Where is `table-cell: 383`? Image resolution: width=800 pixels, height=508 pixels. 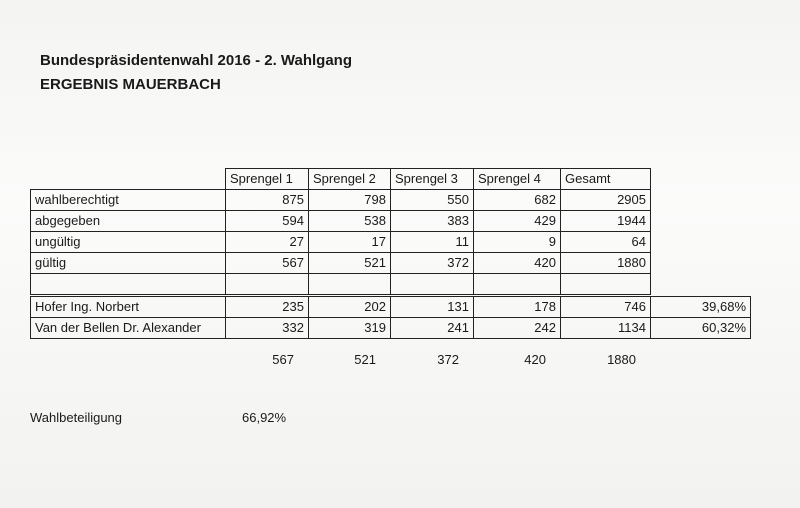
table-cell: 383 is located at coordinates (432, 221).